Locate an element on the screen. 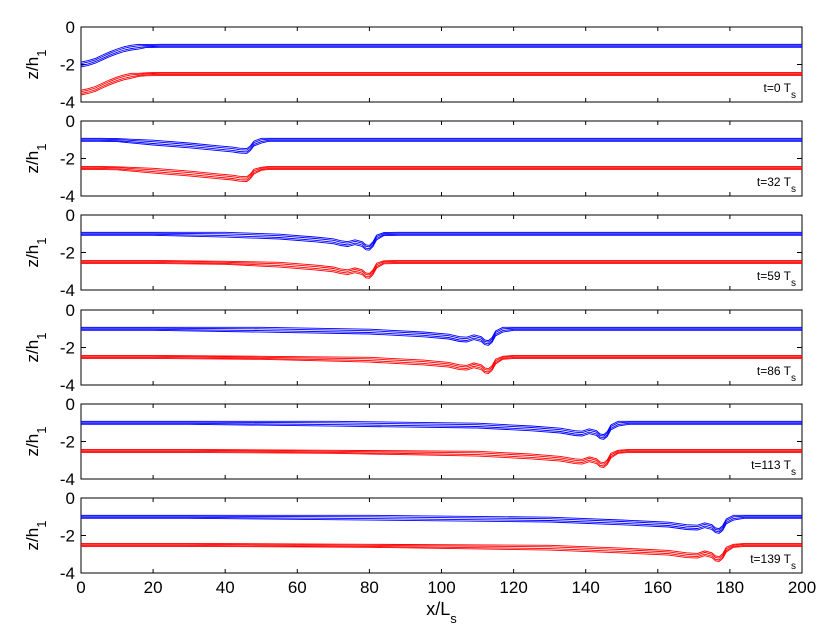  panel-4: 0 -2 -4 z/h1 t=86 Ts is located at coordinates (413, 348).